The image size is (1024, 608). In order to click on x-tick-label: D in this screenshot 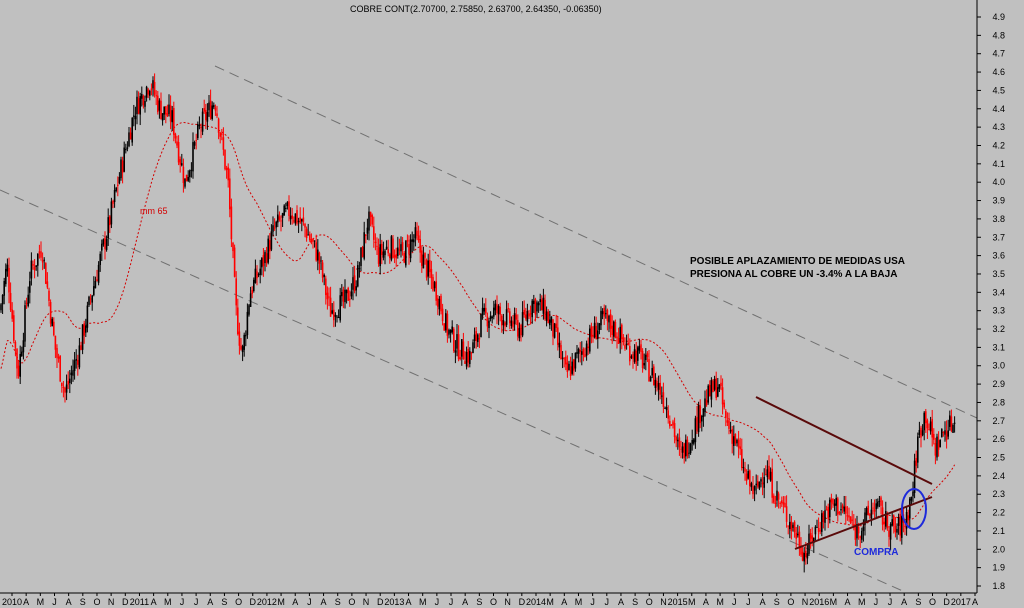, I will do `click(253, 602)`.